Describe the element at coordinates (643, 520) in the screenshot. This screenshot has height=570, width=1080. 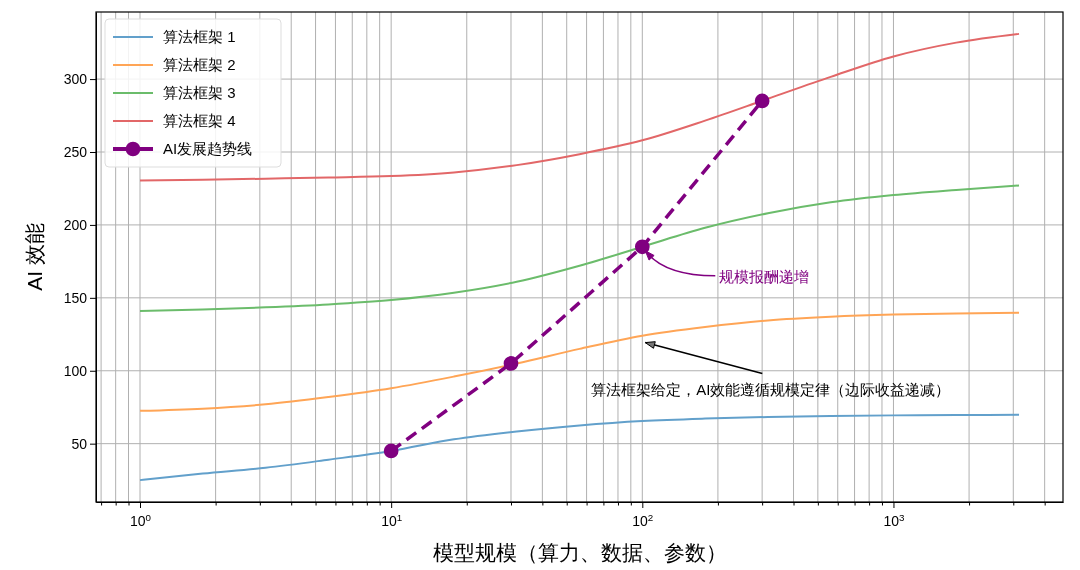
I see `x-tick-label: 10$^{2}$` at that location.